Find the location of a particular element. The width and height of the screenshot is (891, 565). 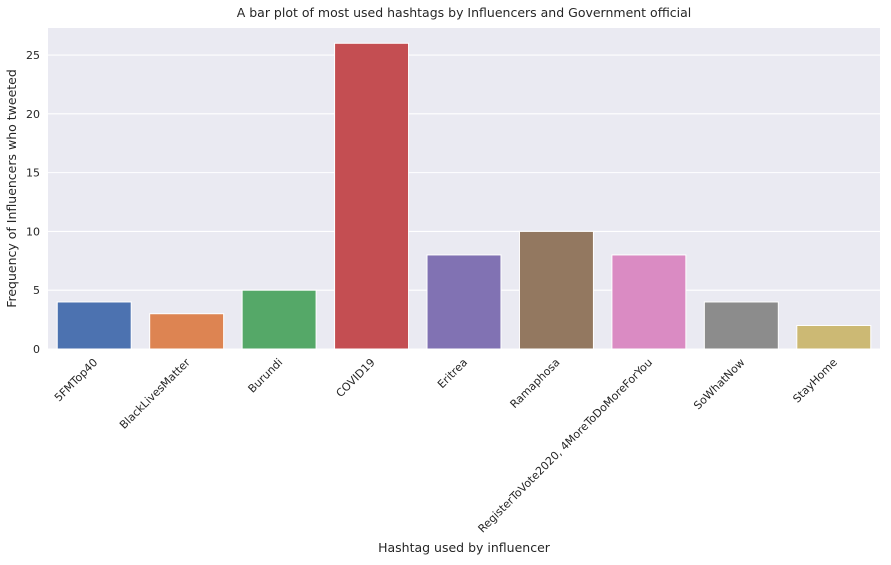

x-tick-label: 5FMTop40 is located at coordinates (76, 380).